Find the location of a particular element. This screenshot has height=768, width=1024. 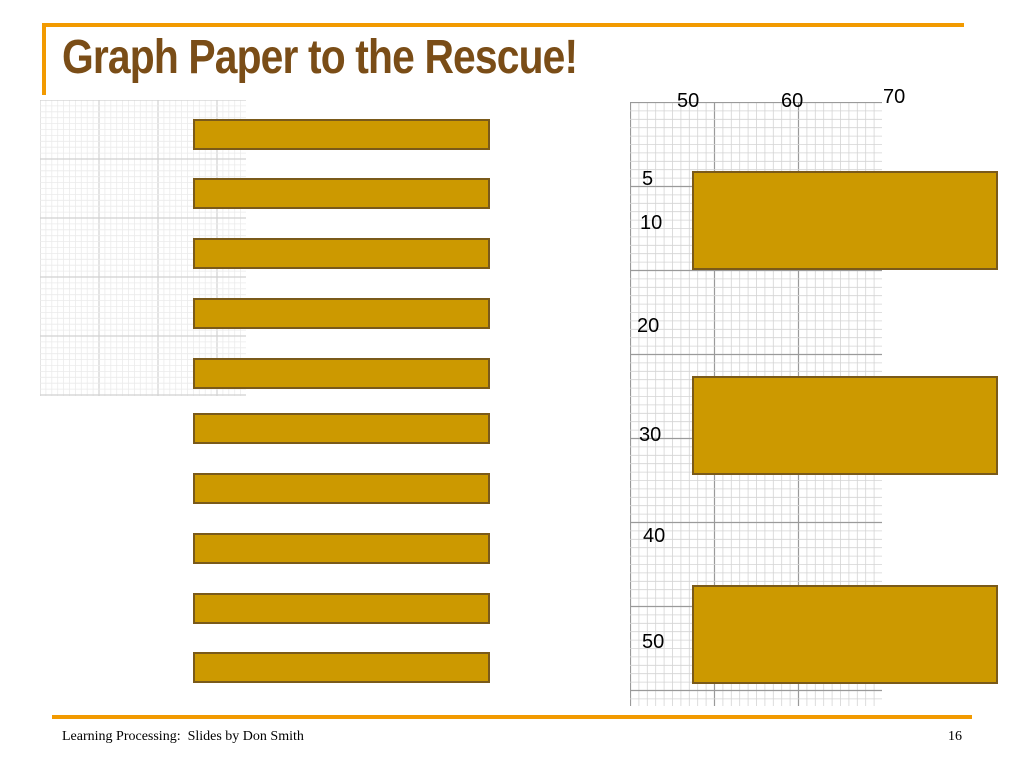

y-axis-label: 50 is located at coordinates (653, 642).